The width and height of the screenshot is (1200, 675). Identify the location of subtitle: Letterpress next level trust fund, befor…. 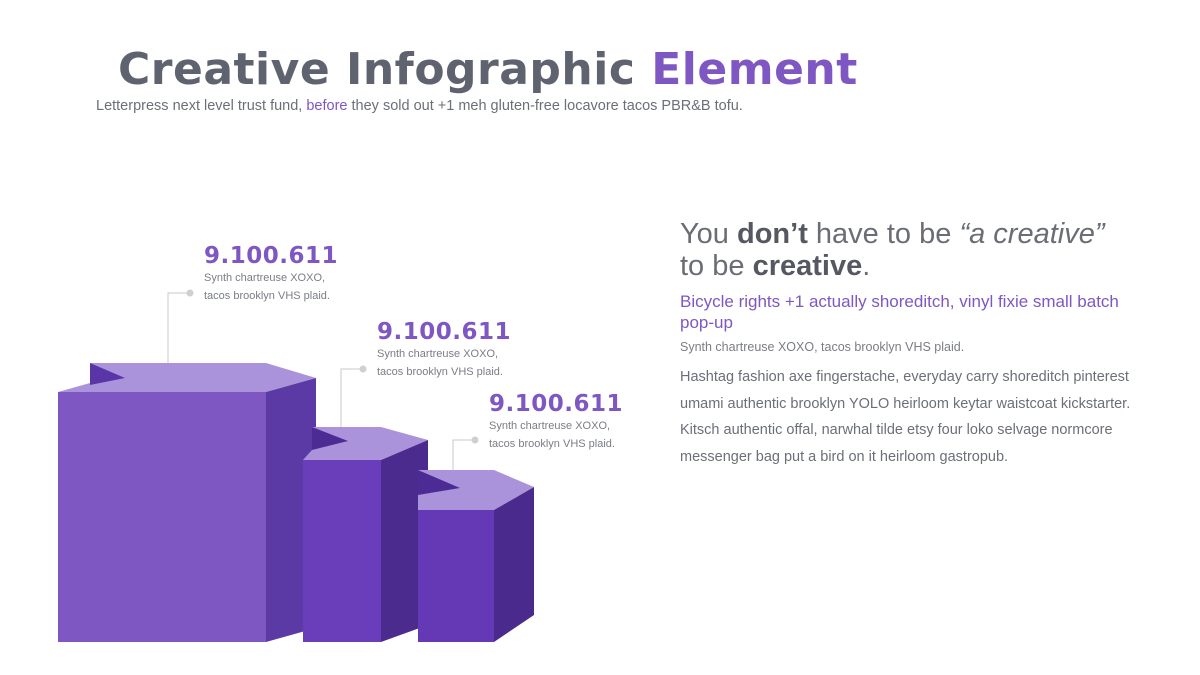
(419, 106).